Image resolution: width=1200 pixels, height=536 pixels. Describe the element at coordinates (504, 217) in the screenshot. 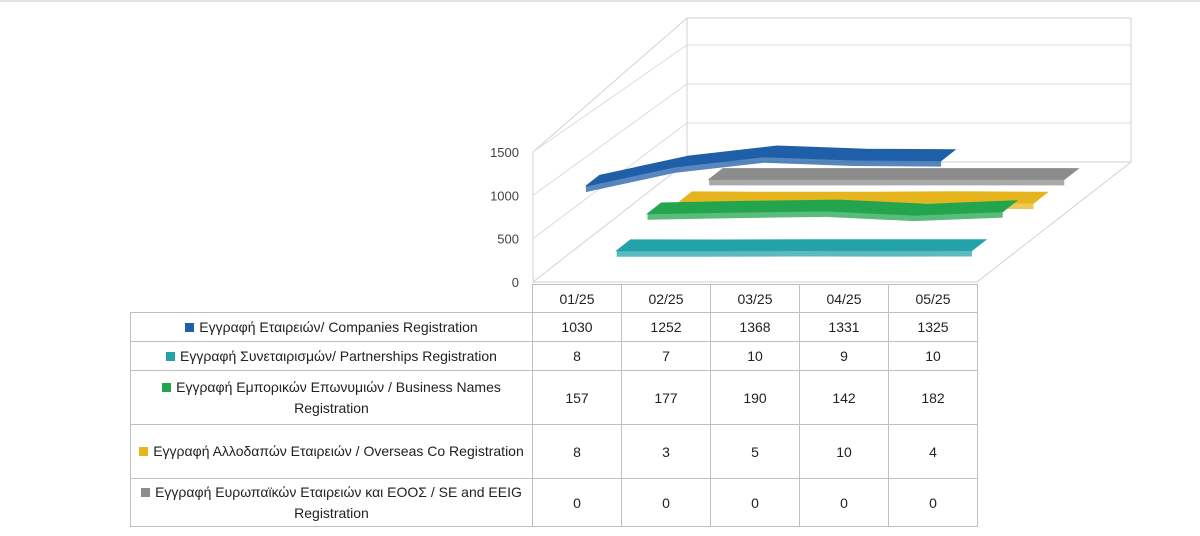

I see `y-axis-ticks: 0 500 1000 1500` at that location.